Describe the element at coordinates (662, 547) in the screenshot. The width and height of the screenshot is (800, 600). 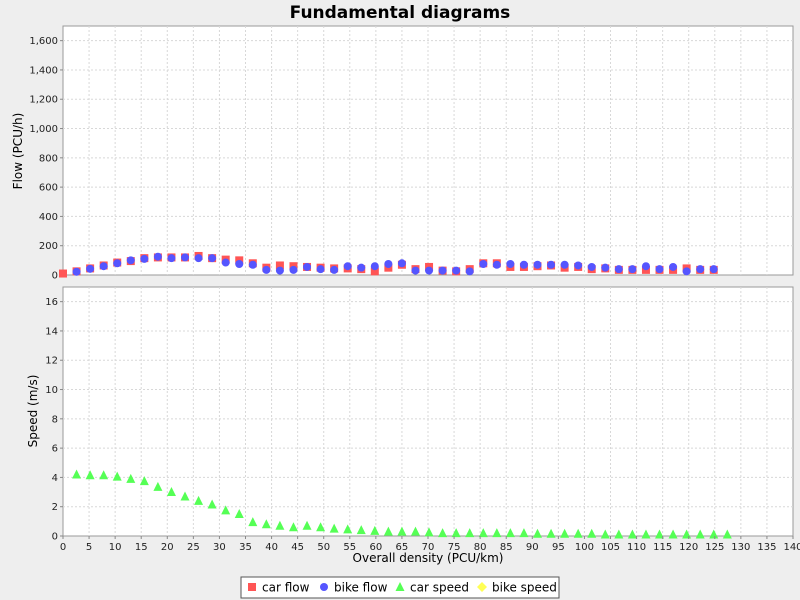
I see `x-tick-label: 115` at that location.